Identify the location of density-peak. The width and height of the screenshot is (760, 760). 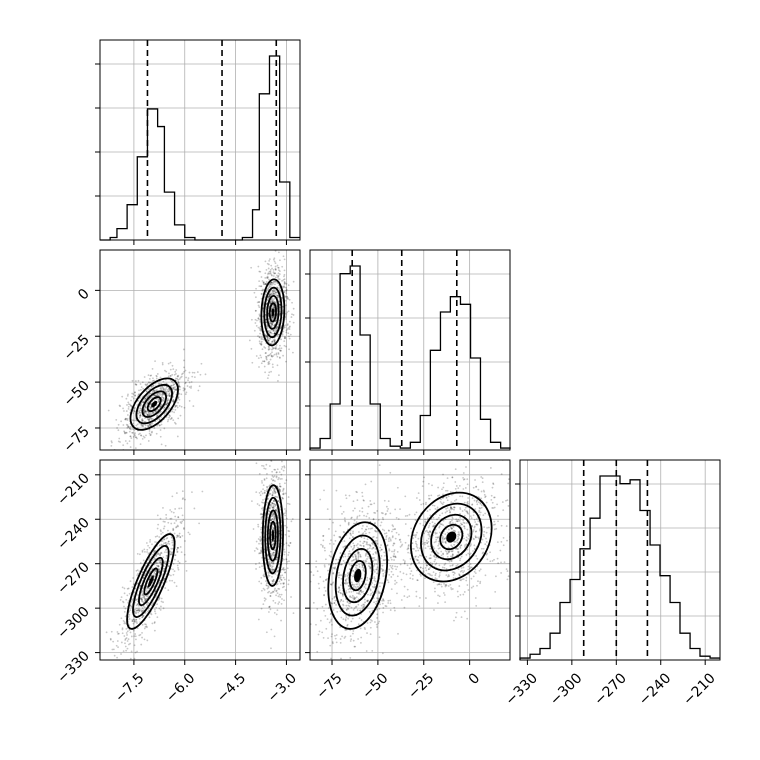
(273, 312).